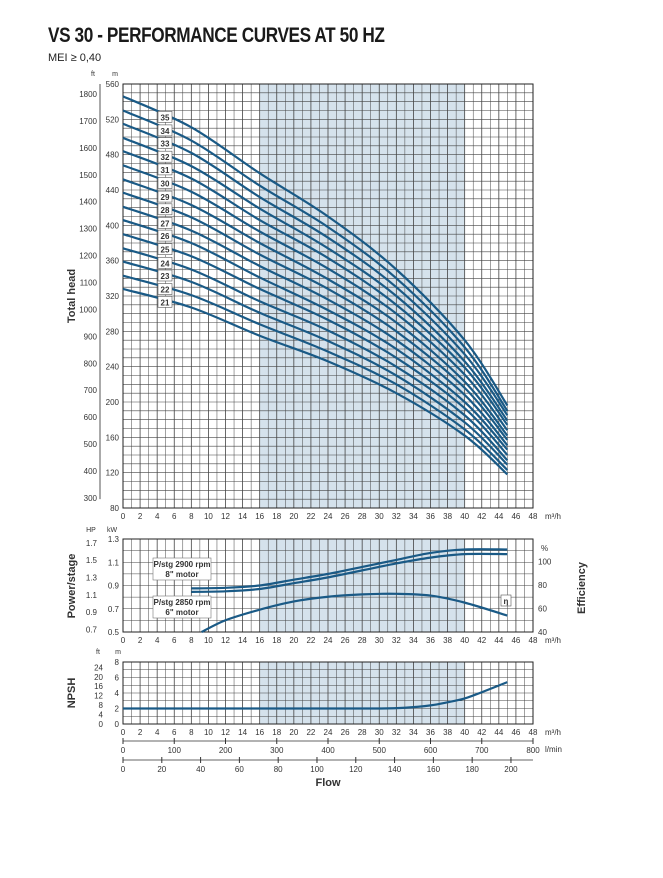  What do you see at coordinates (553, 749) in the screenshot?
I see `lmin-unit: l/min` at bounding box center [553, 749].